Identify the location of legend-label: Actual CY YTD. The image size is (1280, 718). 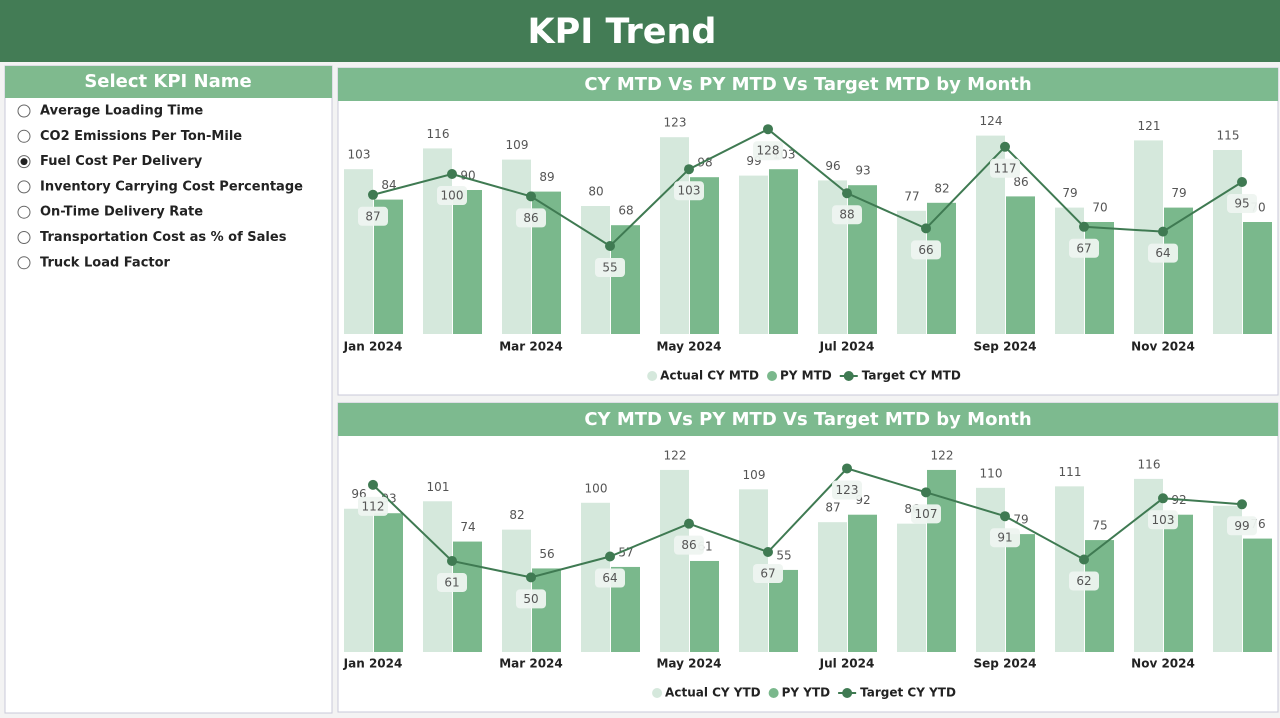
(713, 693).